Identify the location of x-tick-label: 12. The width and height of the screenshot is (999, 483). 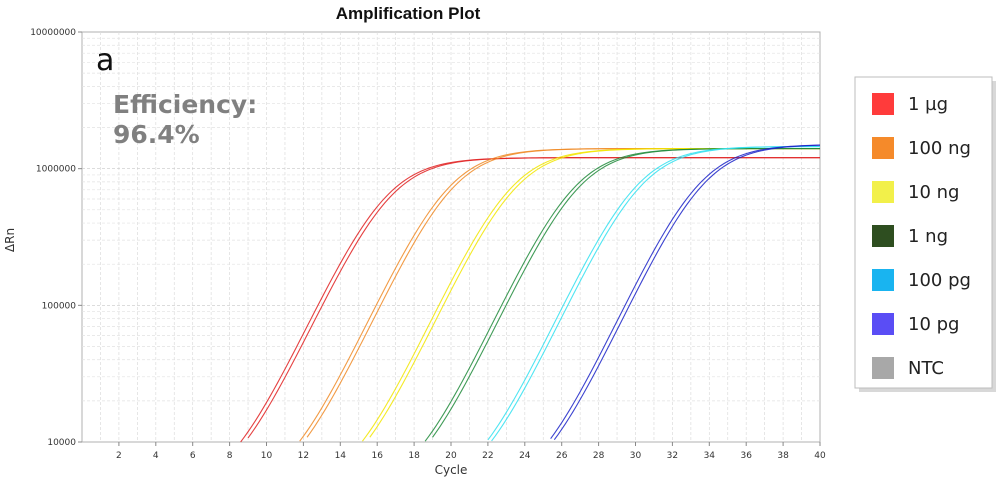
(303, 456).